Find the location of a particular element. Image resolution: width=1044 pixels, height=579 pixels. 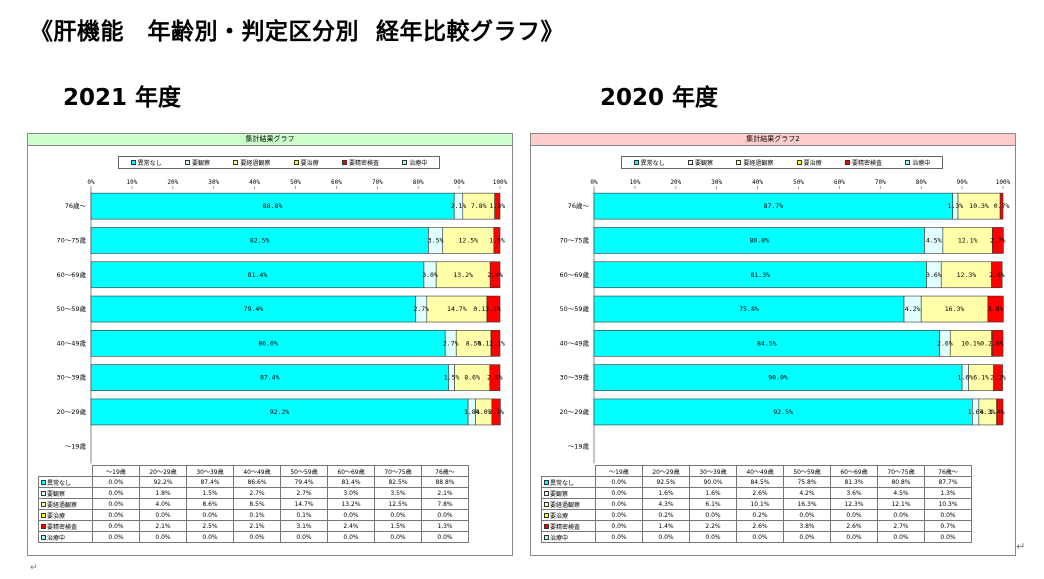

chart-title: 集計結果グラフ2 is located at coordinates (773, 140).